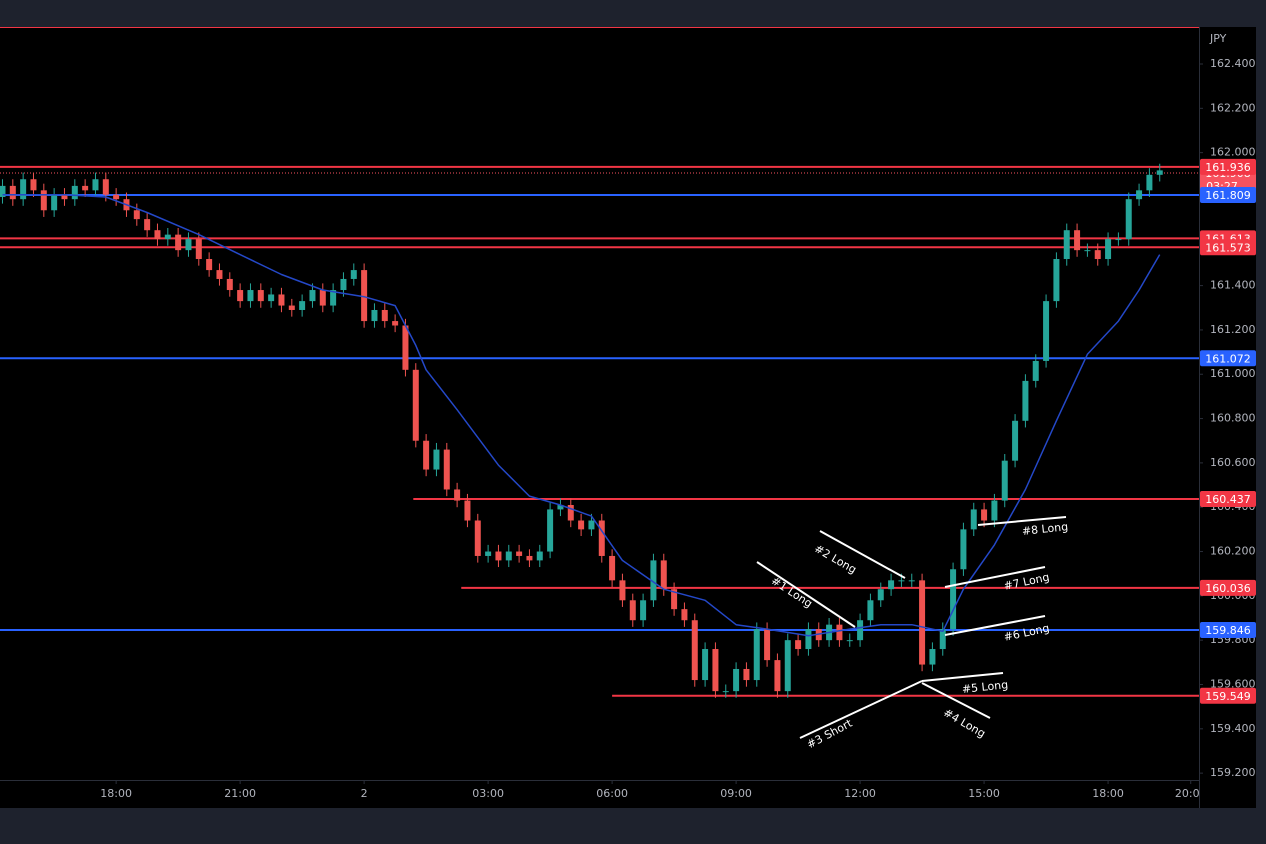 The width and height of the screenshot is (1266, 844). Describe the element at coordinates (1233, 418) in the screenshot. I see `y-tick-label: 160.800` at that location.